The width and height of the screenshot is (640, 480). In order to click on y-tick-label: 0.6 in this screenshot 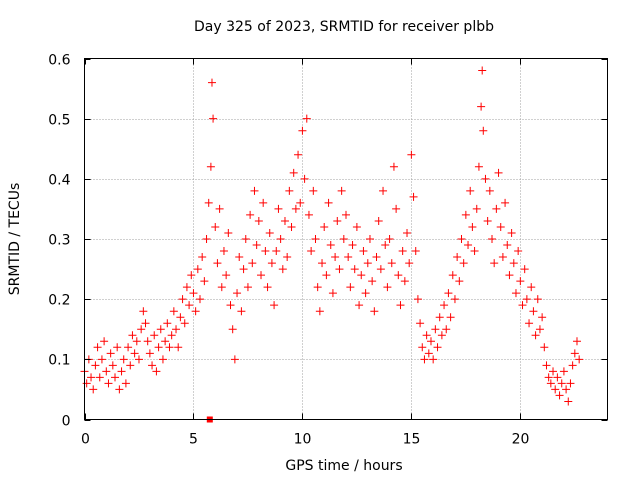, I will do `click(59, 61)`.